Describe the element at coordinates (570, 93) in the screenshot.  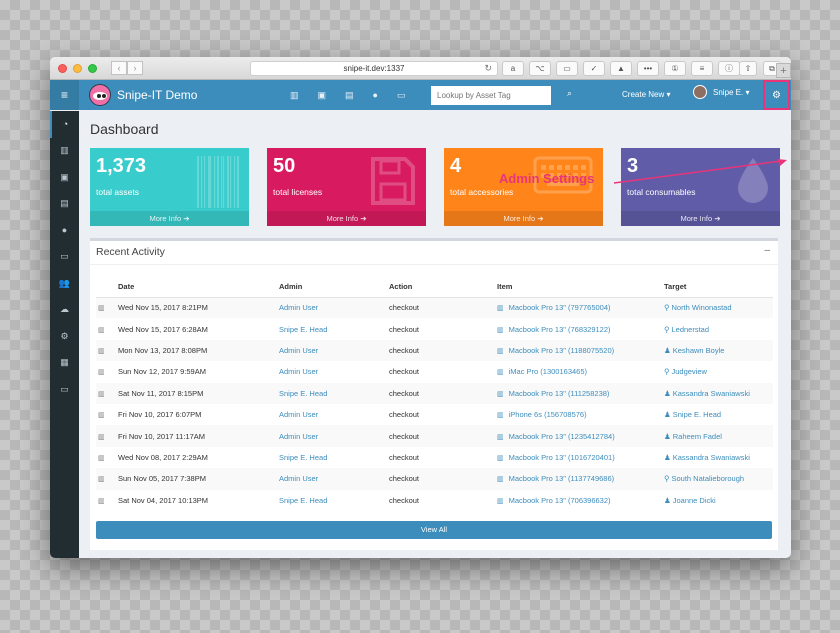
I see `search-icon: ⌕` at that location.